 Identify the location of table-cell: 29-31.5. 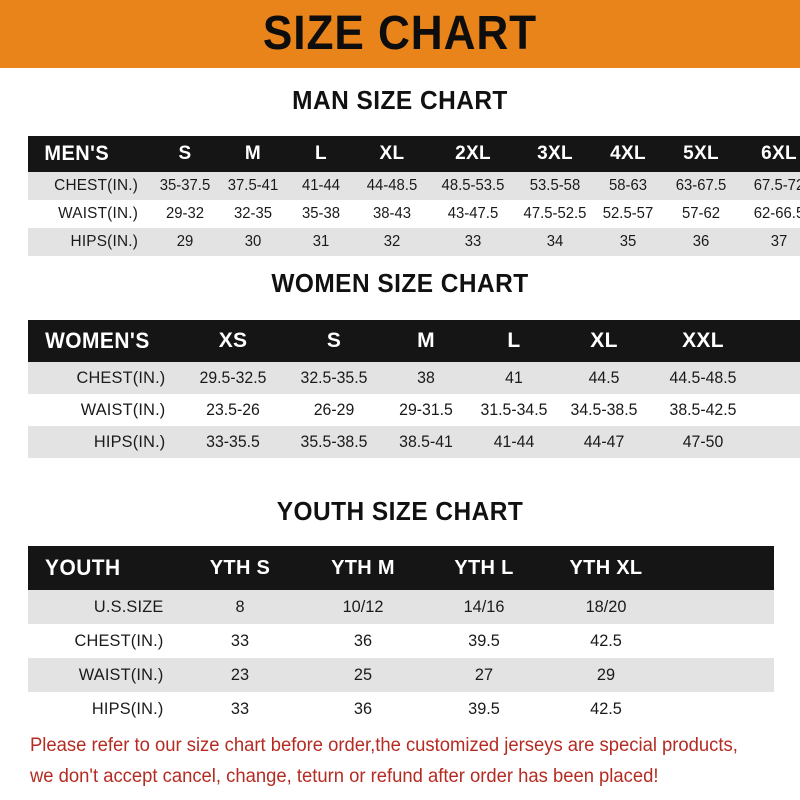
(426, 409).